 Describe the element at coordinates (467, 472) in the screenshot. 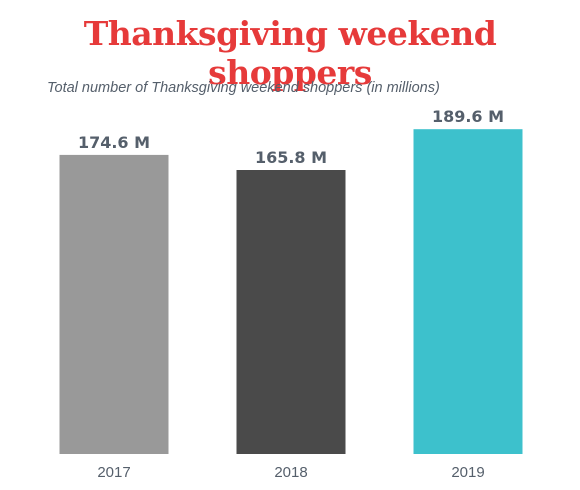

I see `x-tick-label-2019: 2019` at that location.